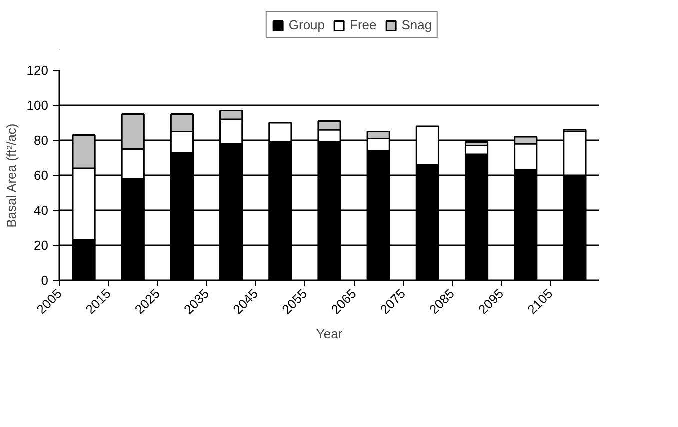  What do you see at coordinates (330, 334) in the screenshot?
I see `x-axis-title: Year` at bounding box center [330, 334].